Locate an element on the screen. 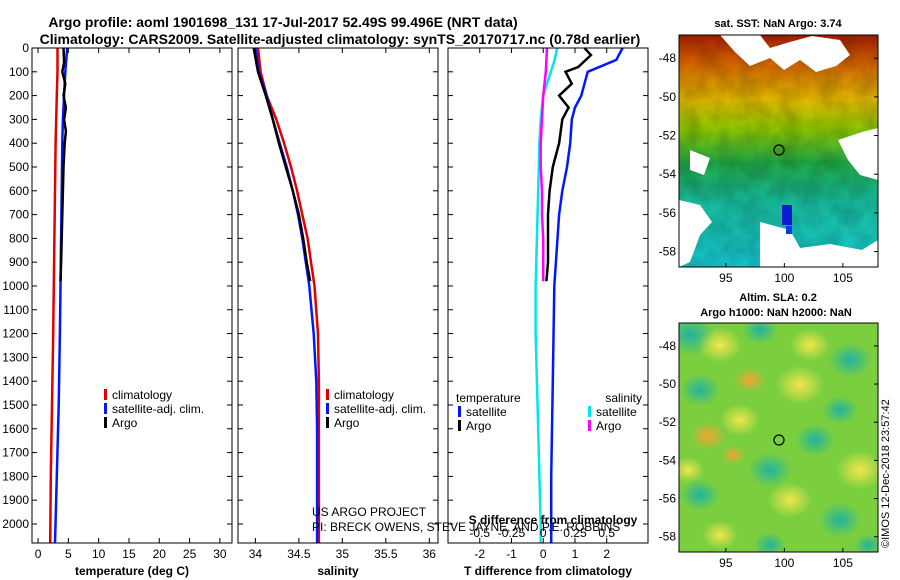  x-axis-label: salinity is located at coordinates (338, 571).